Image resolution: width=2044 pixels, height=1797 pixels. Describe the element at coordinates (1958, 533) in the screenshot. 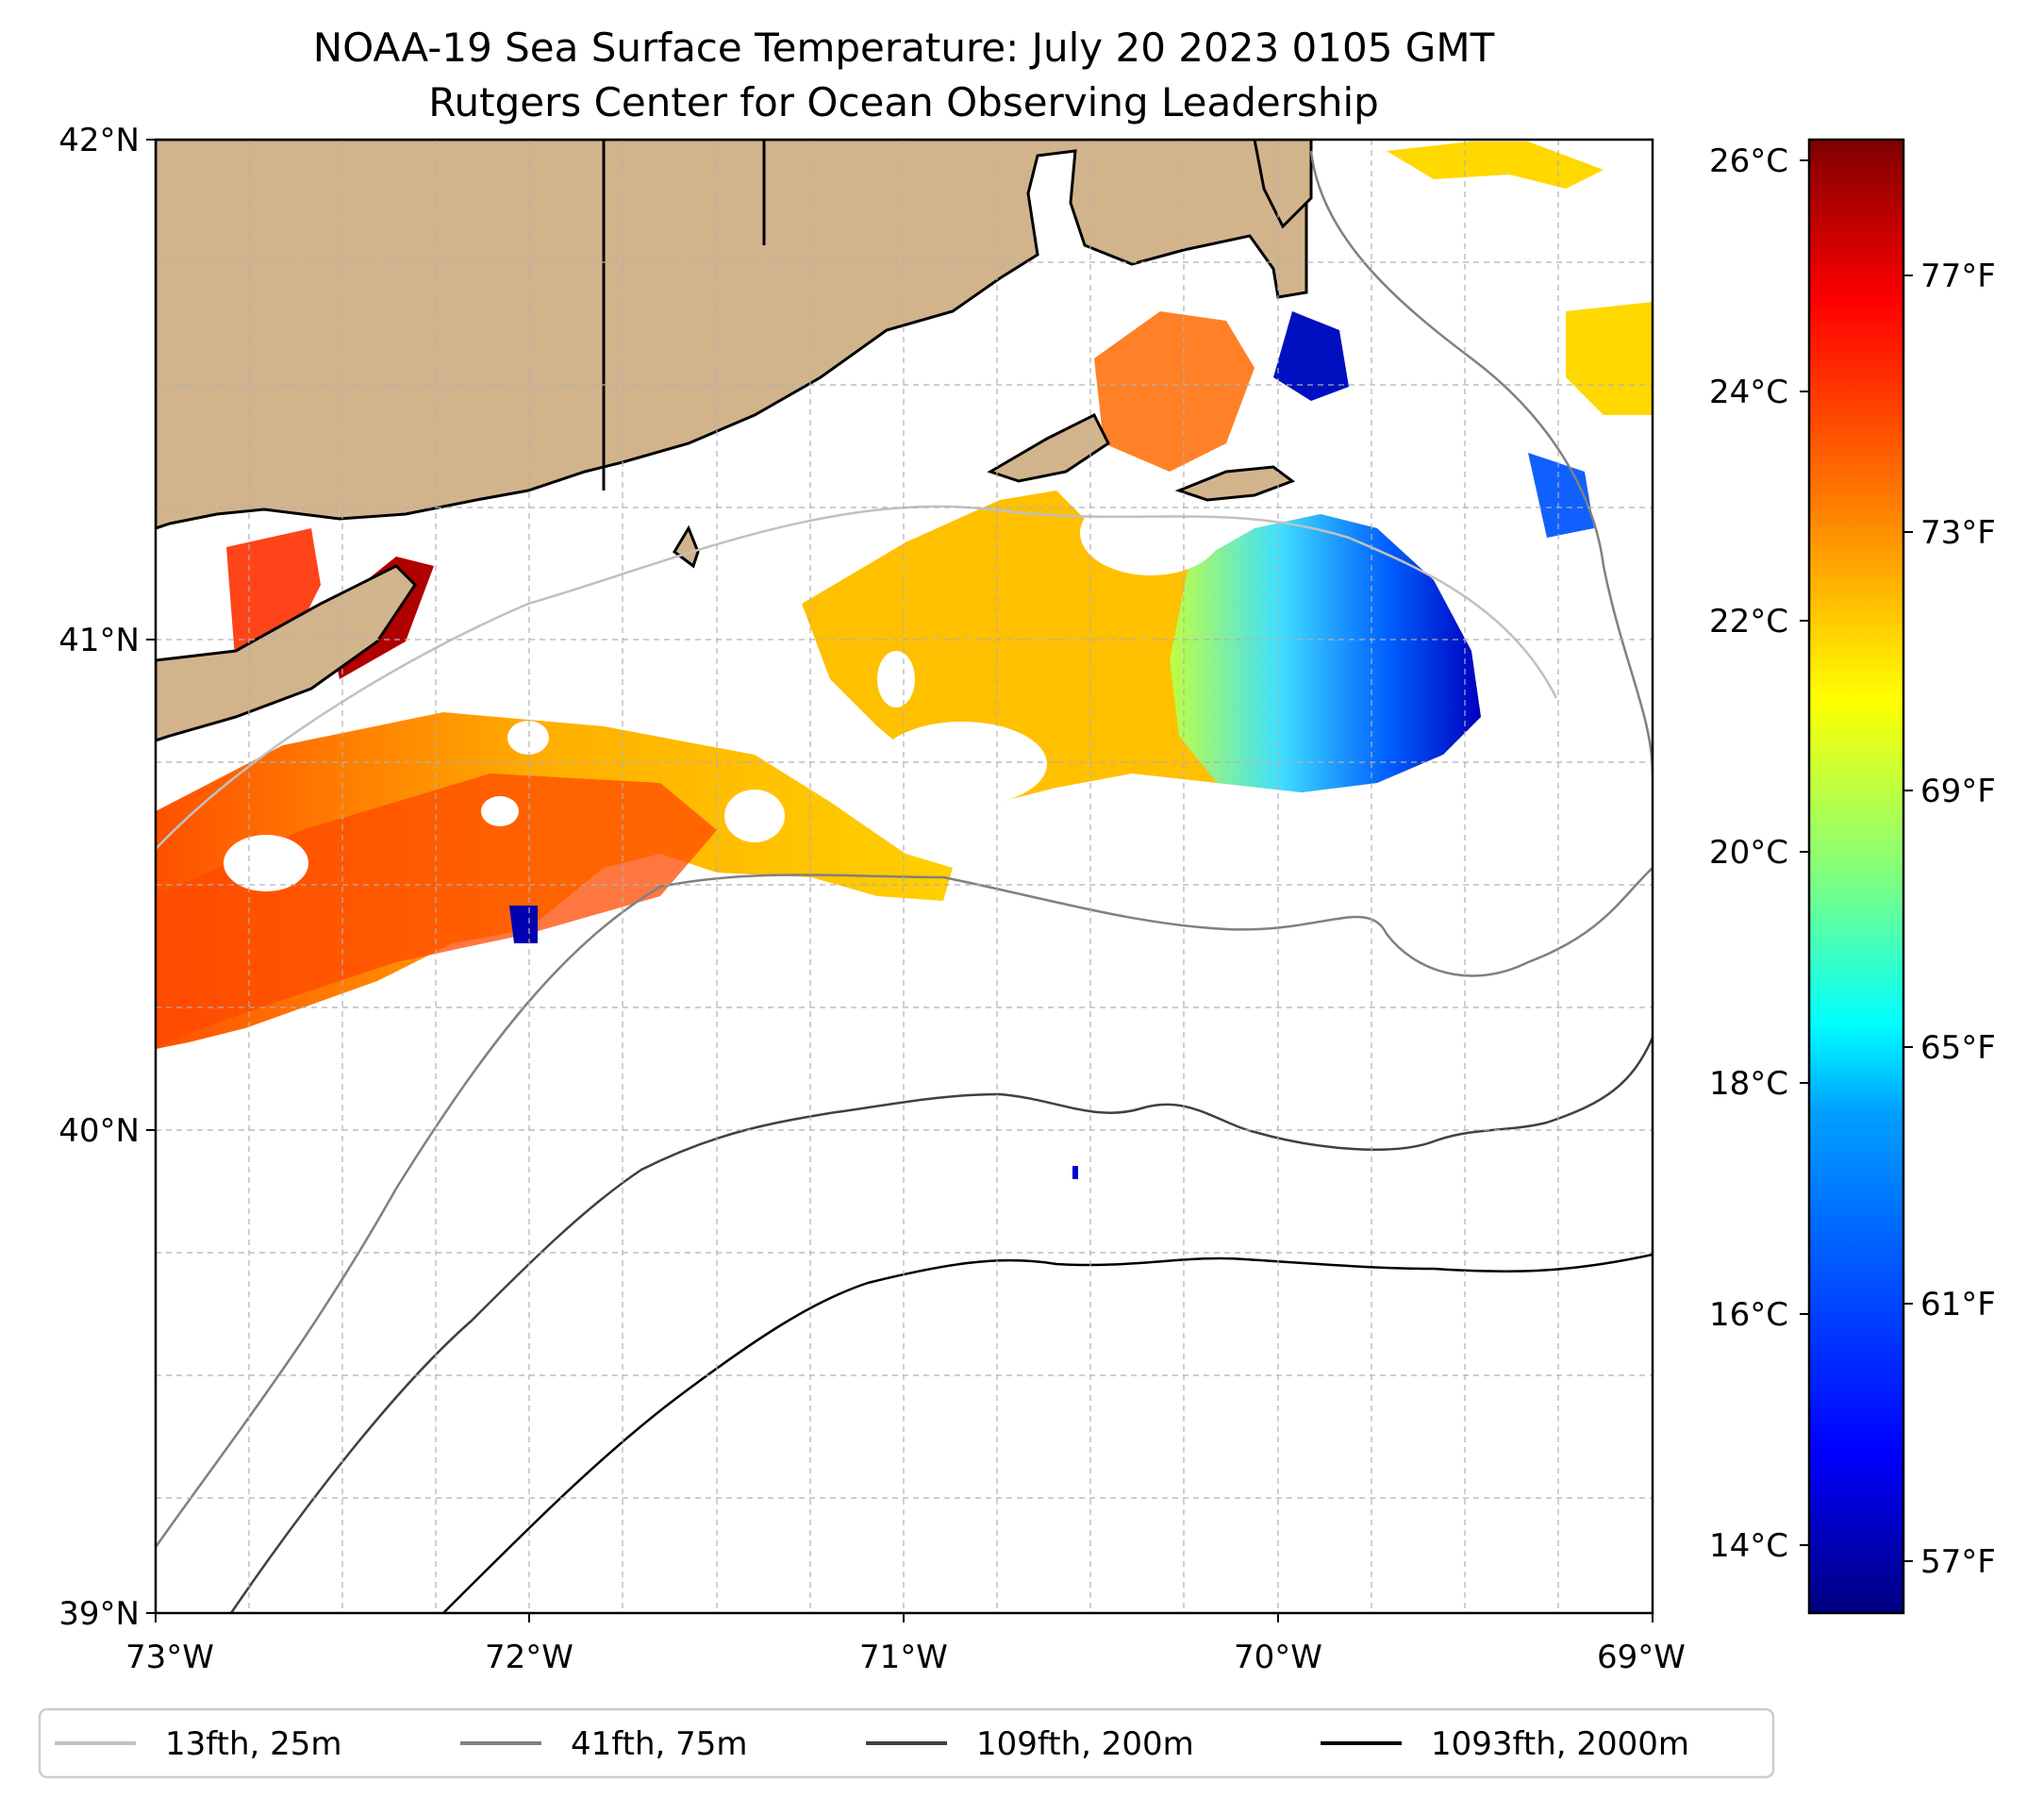

I see `fahrenheit-label: 73°F` at that location.